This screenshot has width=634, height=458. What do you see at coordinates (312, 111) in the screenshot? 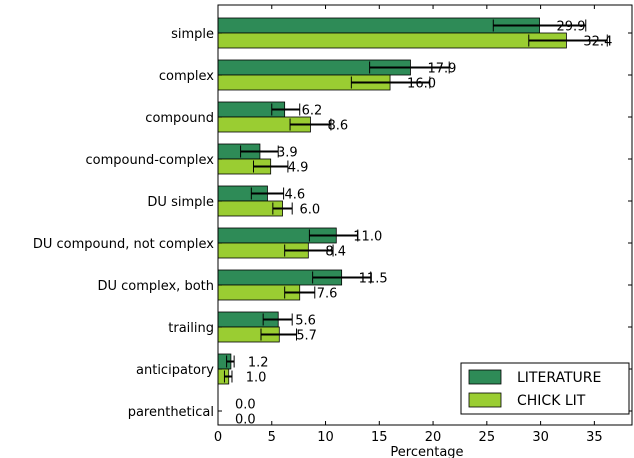
I see `data-label-literature-compound: 6.2` at bounding box center [312, 111].